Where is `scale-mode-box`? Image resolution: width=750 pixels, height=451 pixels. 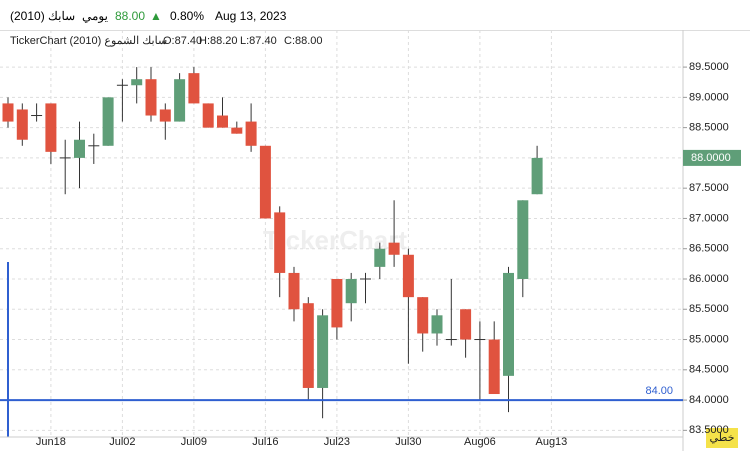 scale-mode-box is located at coordinates (722, 438).